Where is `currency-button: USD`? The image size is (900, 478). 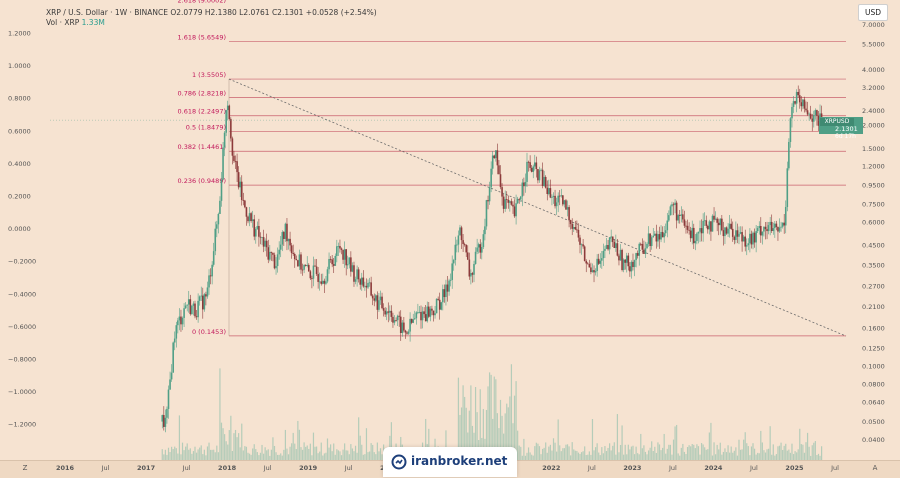 currency-button: USD is located at coordinates (873, 12).